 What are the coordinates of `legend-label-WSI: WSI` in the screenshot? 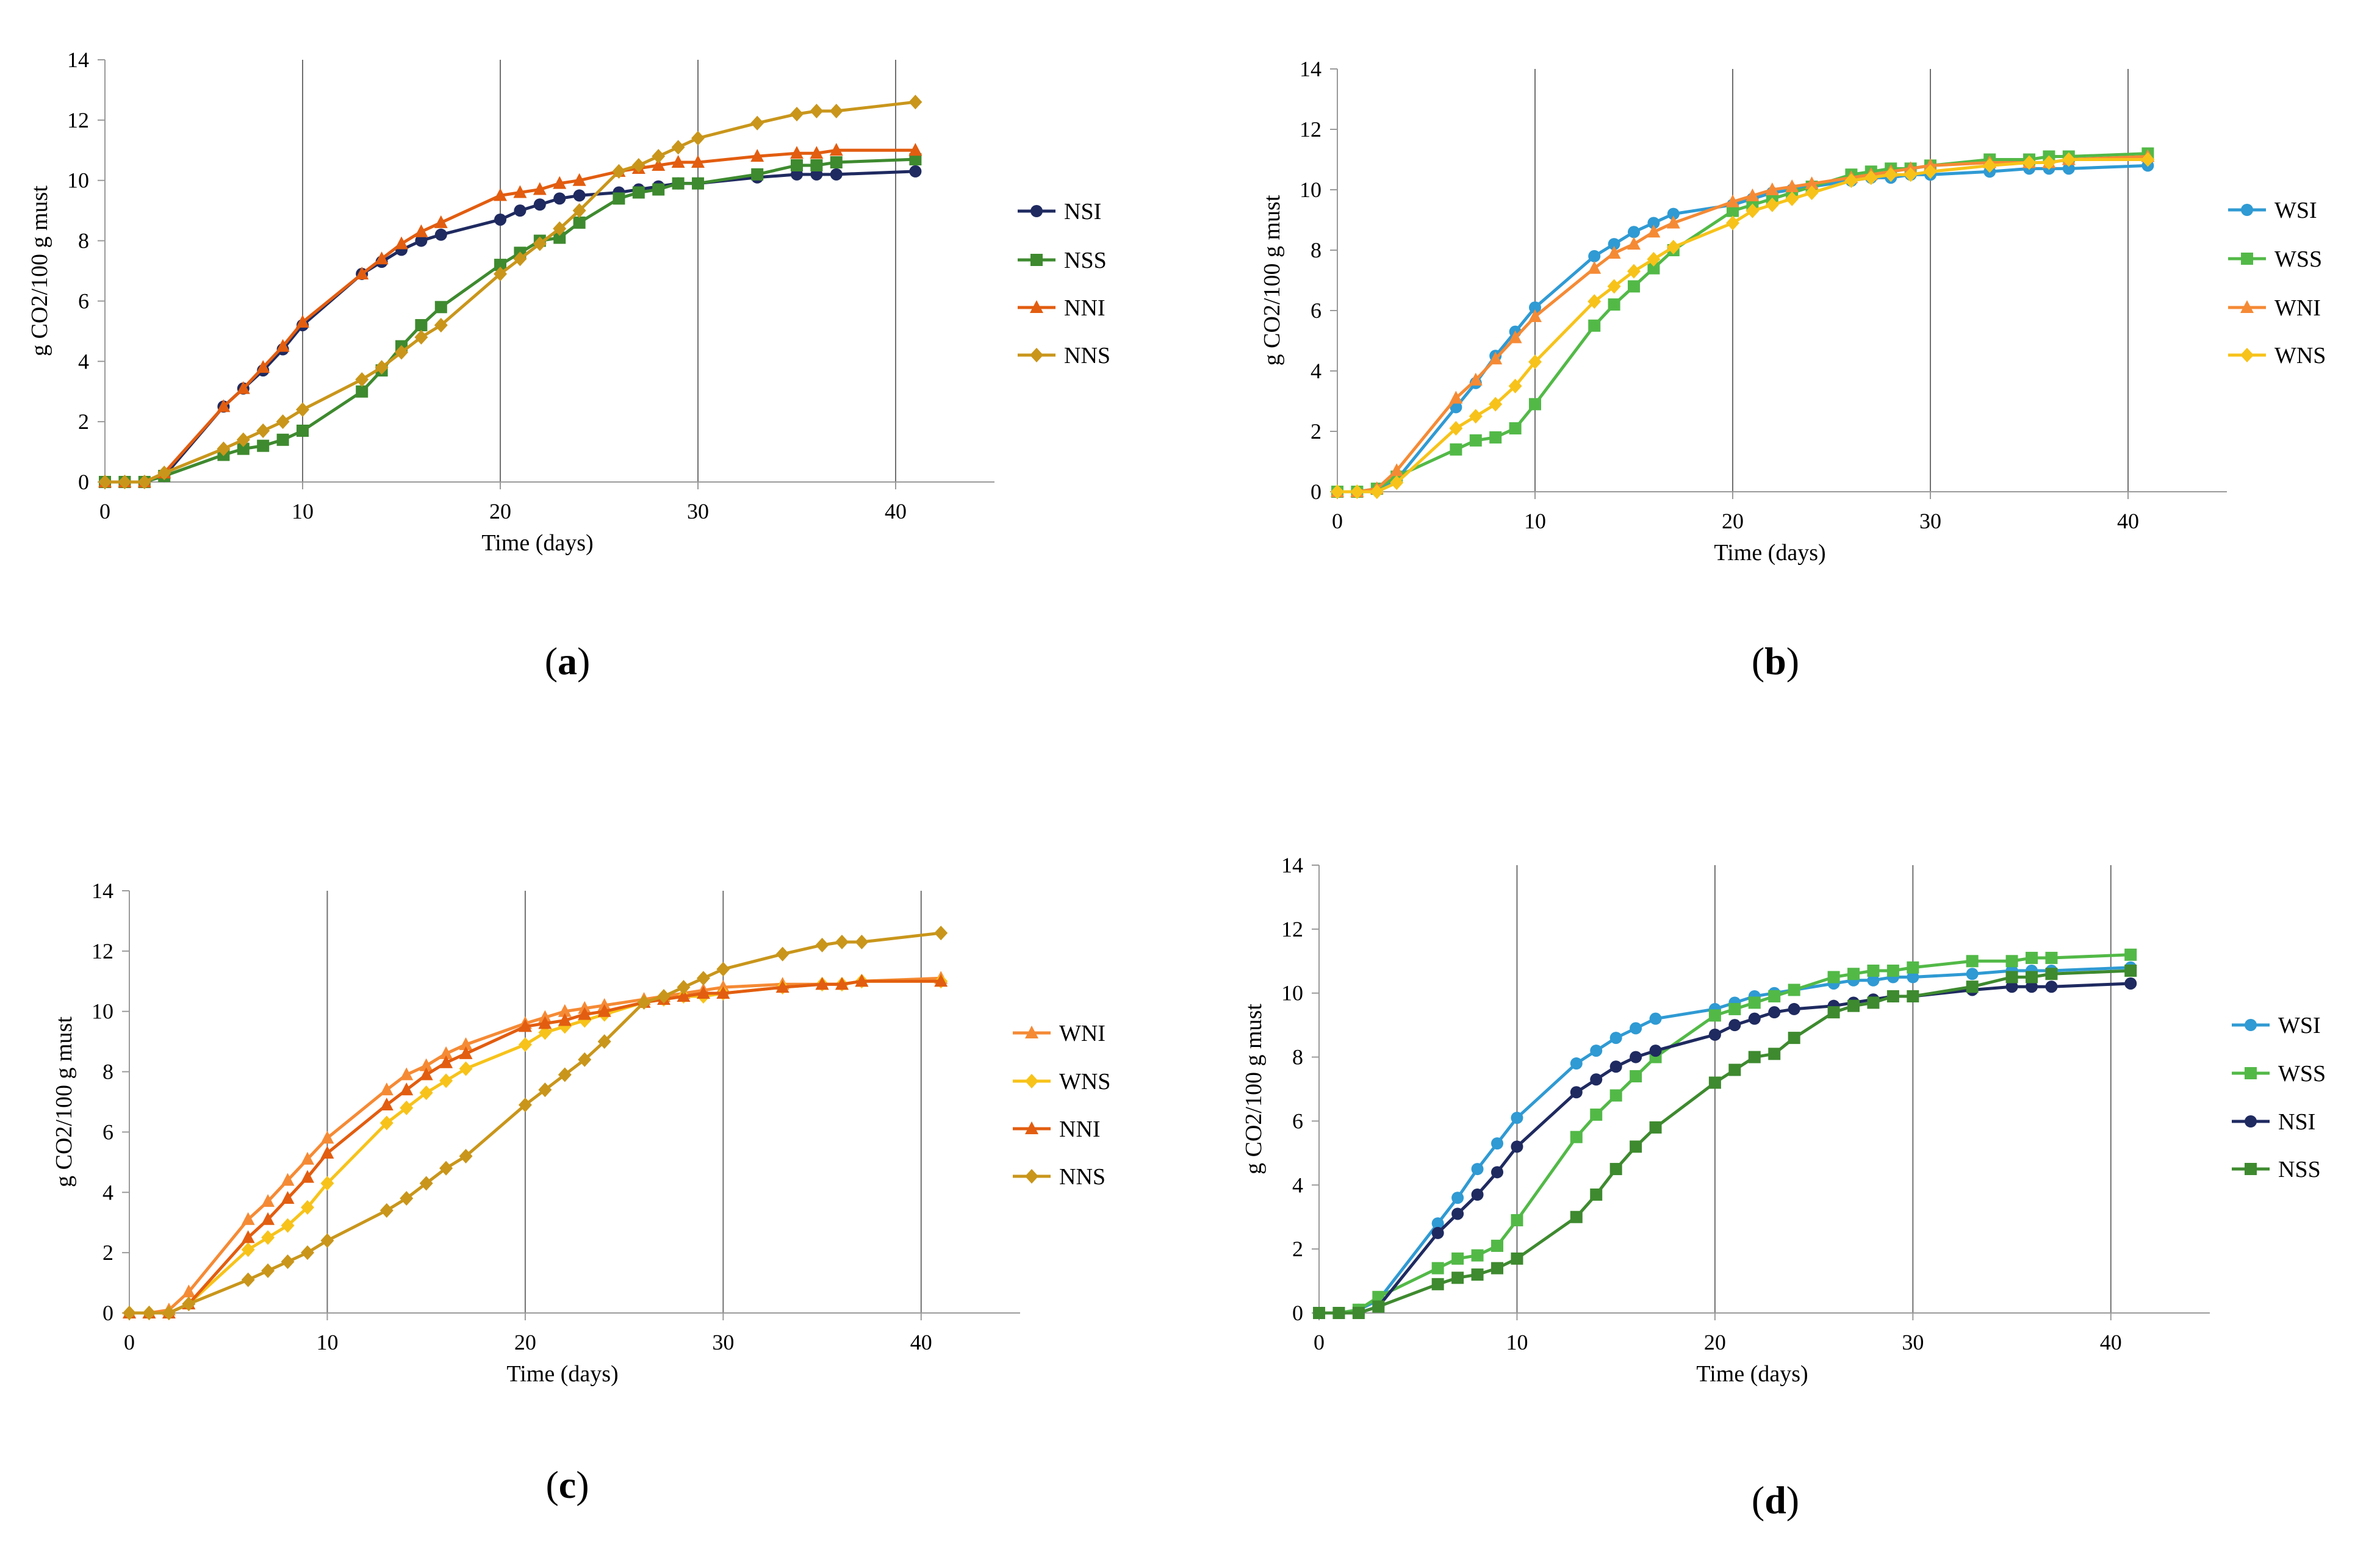 It's located at (2295, 211).